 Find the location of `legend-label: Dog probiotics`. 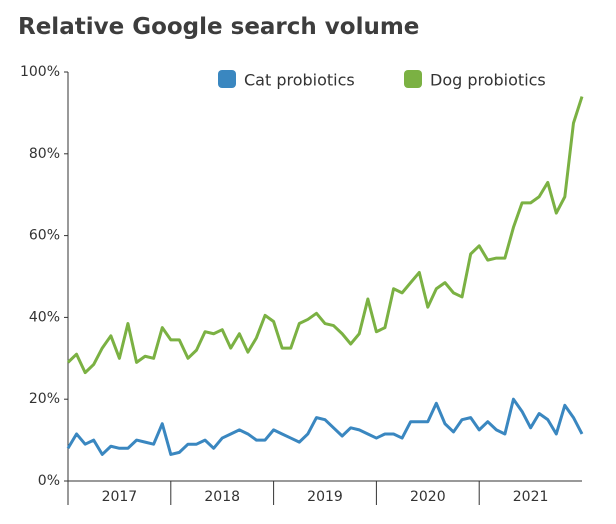

legend-label: Dog probiotics is located at coordinates (488, 80).